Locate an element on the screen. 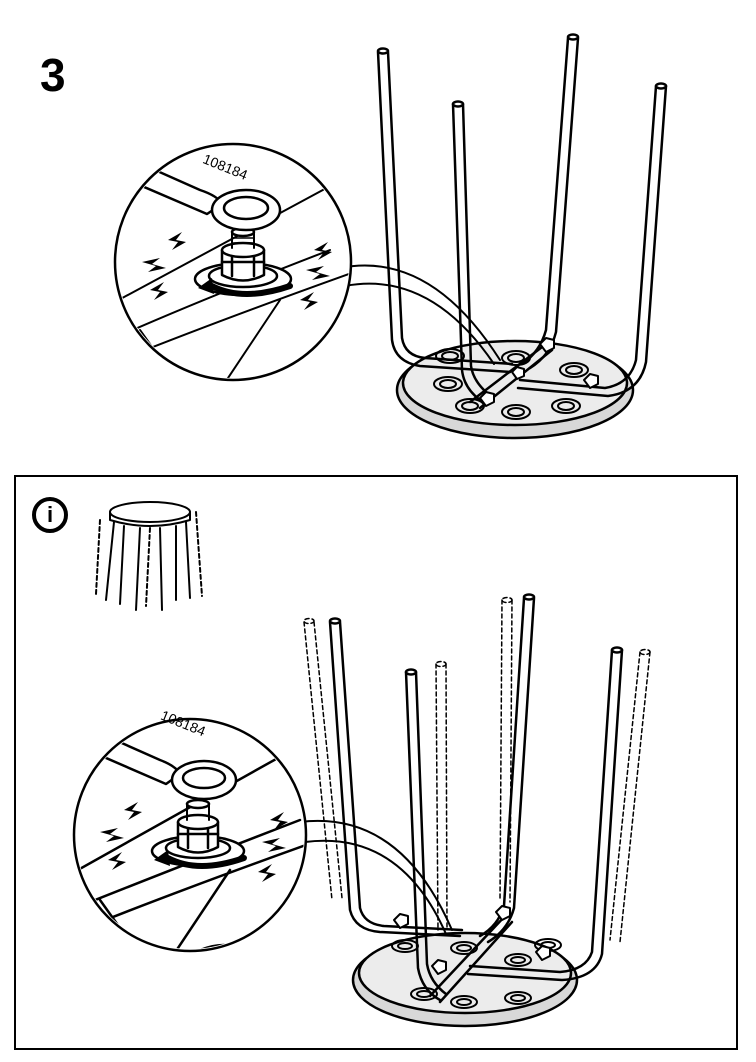 This screenshot has width=756, height=1062. detail-callout is located at coordinates (307, 262).